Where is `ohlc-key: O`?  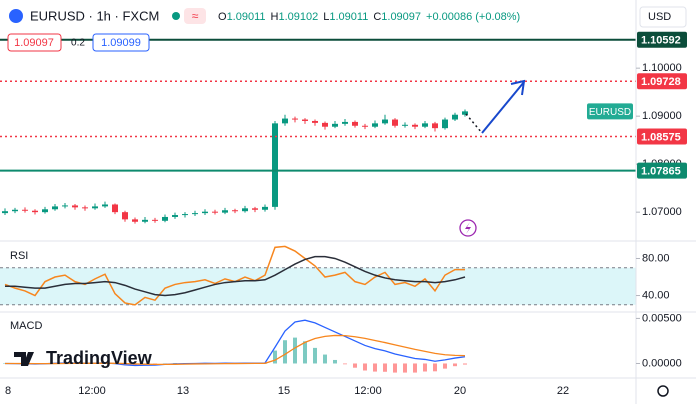 ohlc-key: O is located at coordinates (222, 17).